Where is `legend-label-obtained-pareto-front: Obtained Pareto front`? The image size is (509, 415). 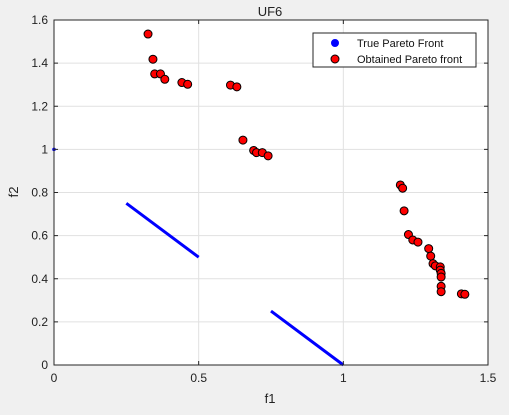 legend-label-obtained-pareto-front: Obtained Pareto front is located at coordinates (409, 60).